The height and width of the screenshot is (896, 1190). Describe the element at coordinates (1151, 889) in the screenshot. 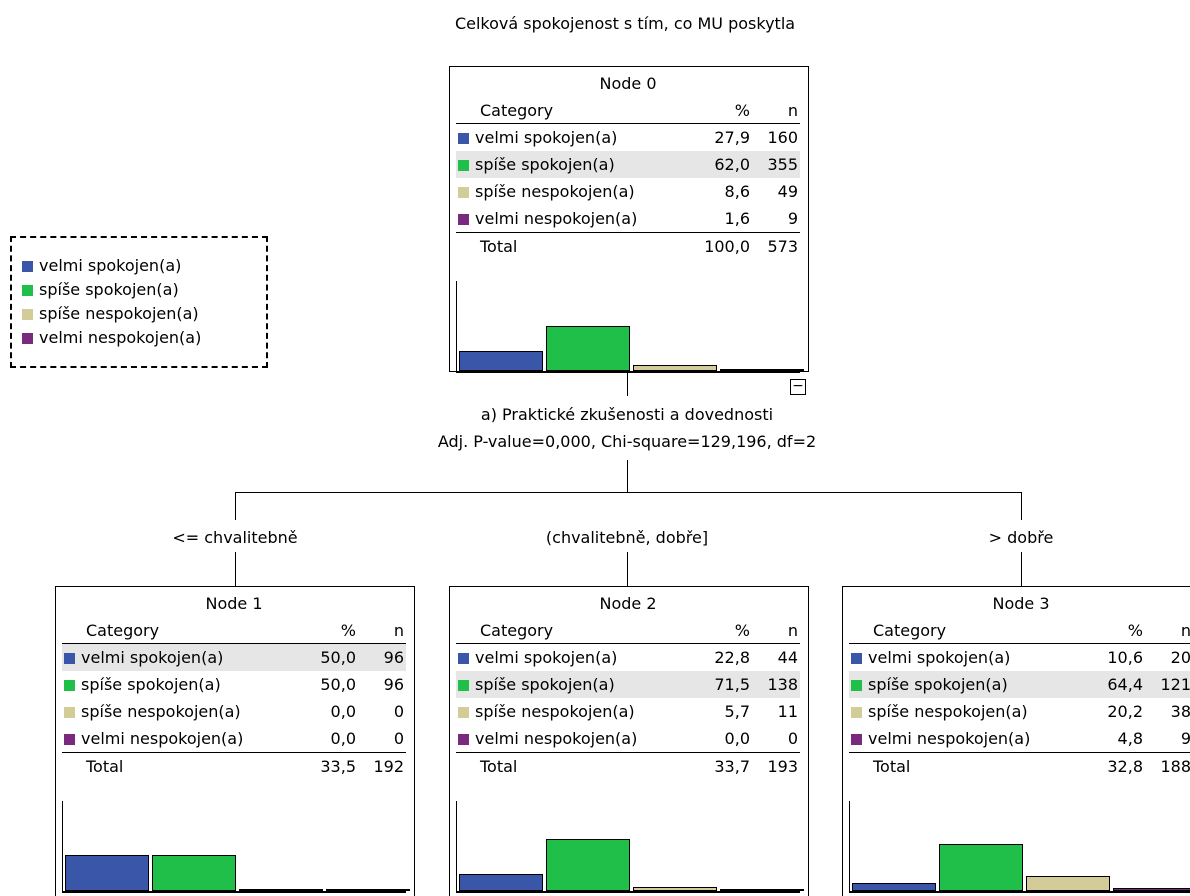

I see `bar-velmi-nespokojen` at that location.